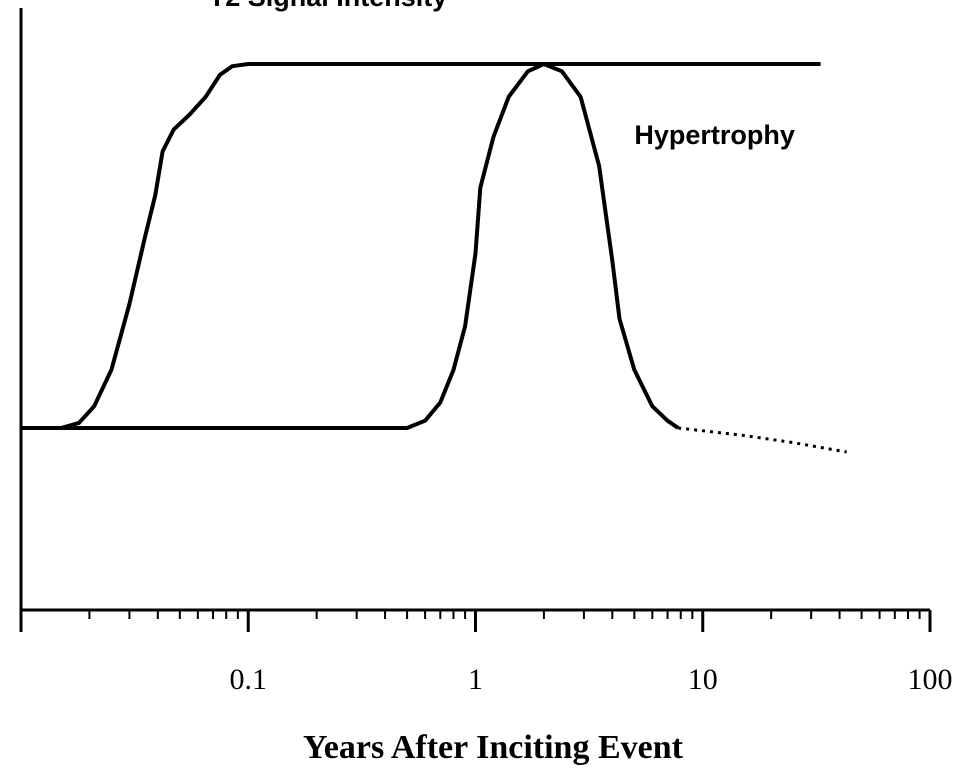 This screenshot has height=771, width=970. What do you see at coordinates (591, 679) in the screenshot?
I see `x-axis-tick-labels: 0.1 1 10 100` at bounding box center [591, 679].